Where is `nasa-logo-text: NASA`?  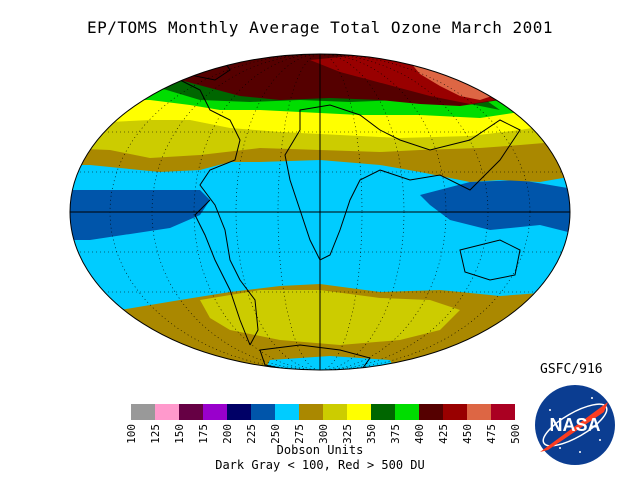
nasa-logo-text: NASA is located at coordinates (574, 425).